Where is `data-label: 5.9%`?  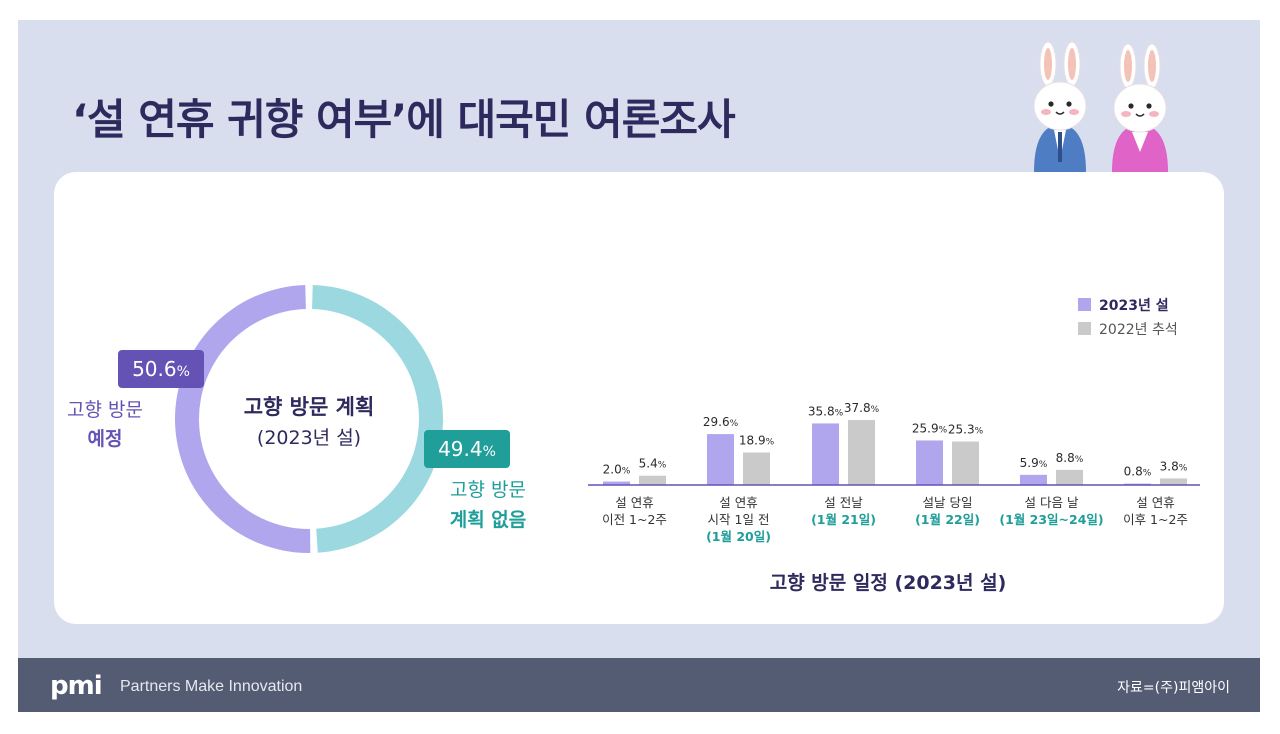
data-label: 5.9% is located at coordinates (1034, 463).